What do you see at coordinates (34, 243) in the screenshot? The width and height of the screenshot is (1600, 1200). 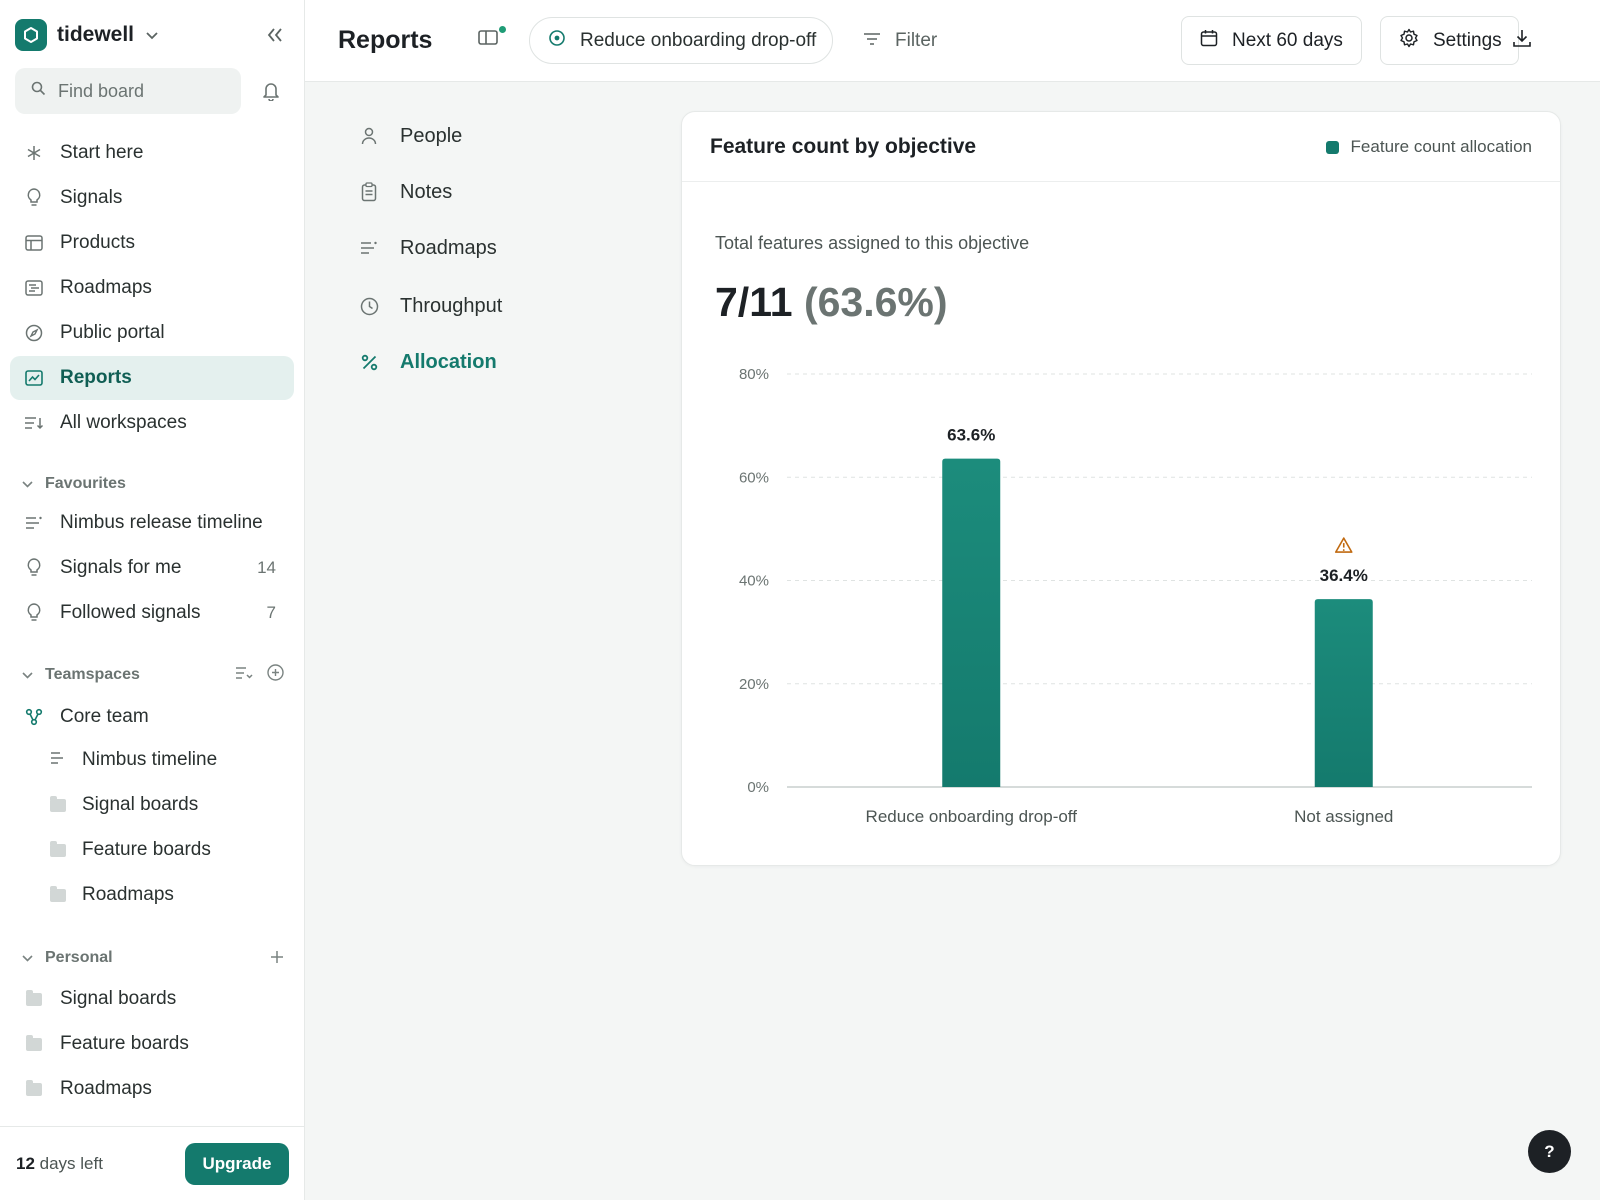 I see `table-icon` at bounding box center [34, 243].